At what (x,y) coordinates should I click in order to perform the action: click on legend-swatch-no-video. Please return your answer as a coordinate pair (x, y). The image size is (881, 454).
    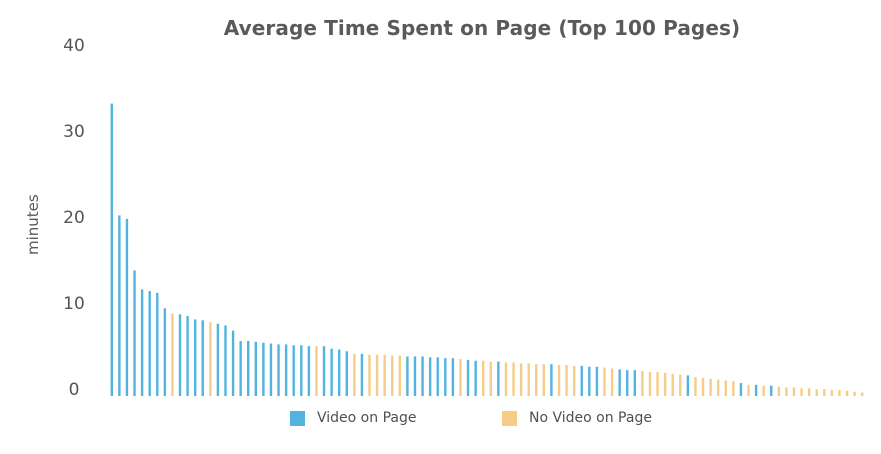
    Looking at the image, I should click on (509, 418).